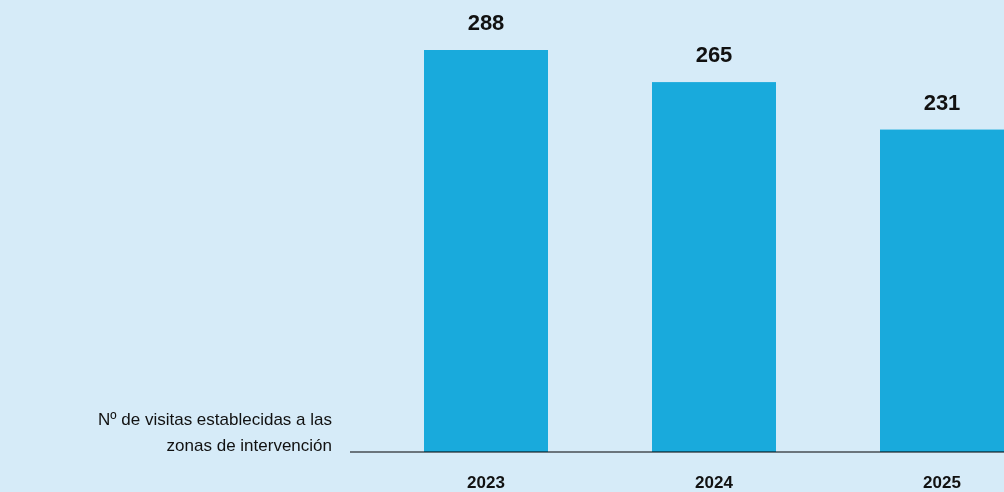 The width and height of the screenshot is (1004, 492). Describe the element at coordinates (486, 482) in the screenshot. I see `x-tick-label: 2023` at that location.